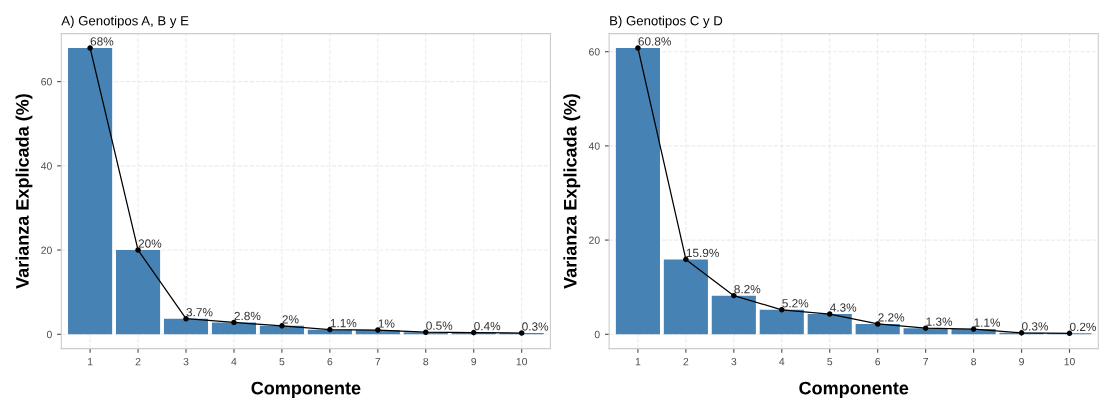  Describe the element at coordinates (247, 316) in the screenshot. I see `data-label: 2.8%` at that location.